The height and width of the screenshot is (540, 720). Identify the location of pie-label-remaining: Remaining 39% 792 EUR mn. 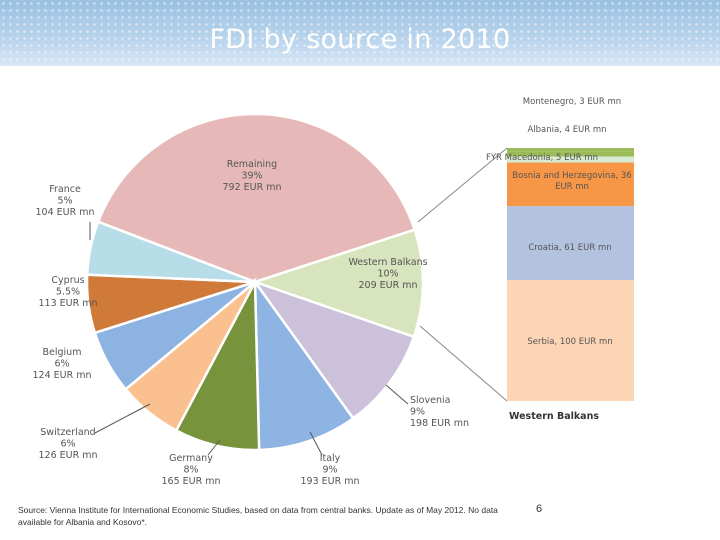
(251, 176).